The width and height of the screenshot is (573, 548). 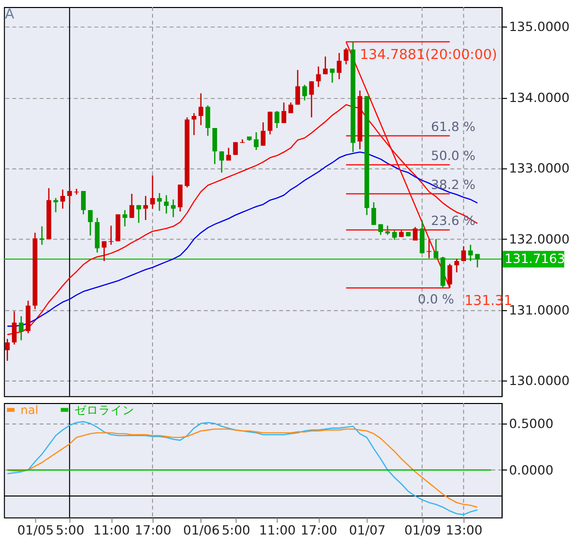 What do you see at coordinates (531, 470) in the screenshot?
I see `y-tick-label: 0.0000` at bounding box center [531, 470].